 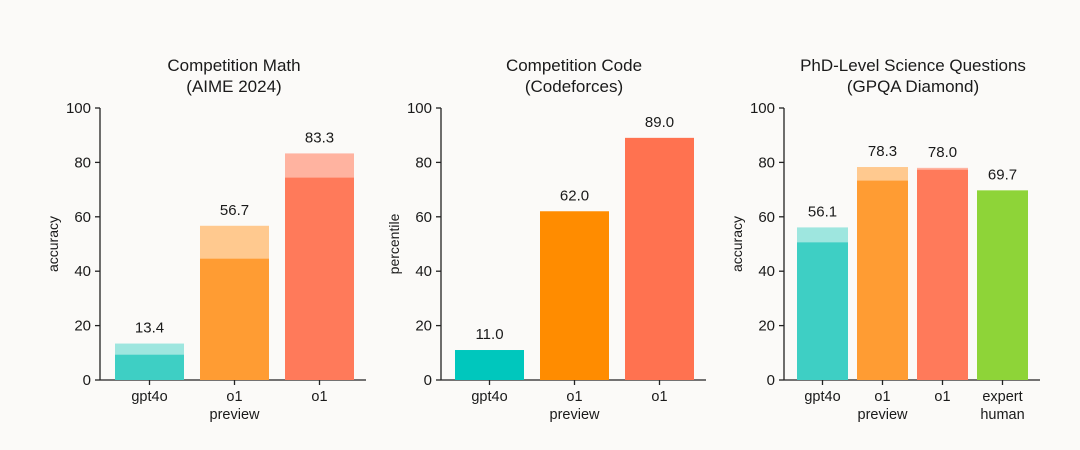 What do you see at coordinates (1002, 174) in the screenshot?
I see `data-label: 69.7` at bounding box center [1002, 174].